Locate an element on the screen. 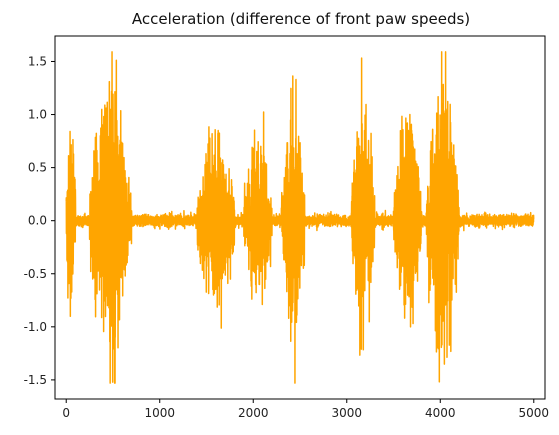  y-tick-label: 1.5 is located at coordinates (37, 61).